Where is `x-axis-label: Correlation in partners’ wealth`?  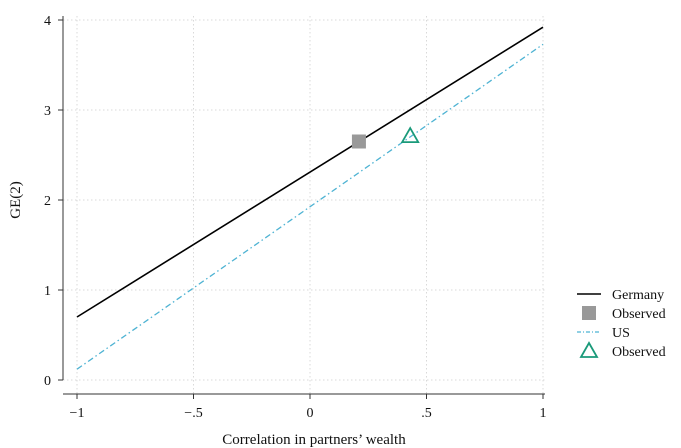
x-axis-label: Correlation in partners’ wealth is located at coordinates (314, 440).